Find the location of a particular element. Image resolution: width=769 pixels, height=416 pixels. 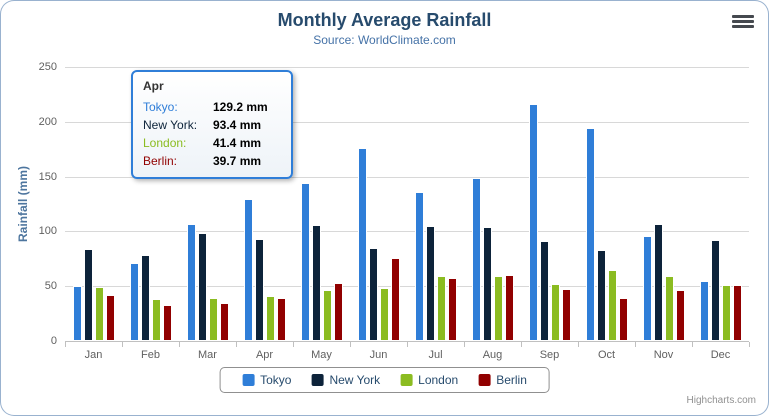

tooltip-series-name: New York: is located at coordinates (170, 125).